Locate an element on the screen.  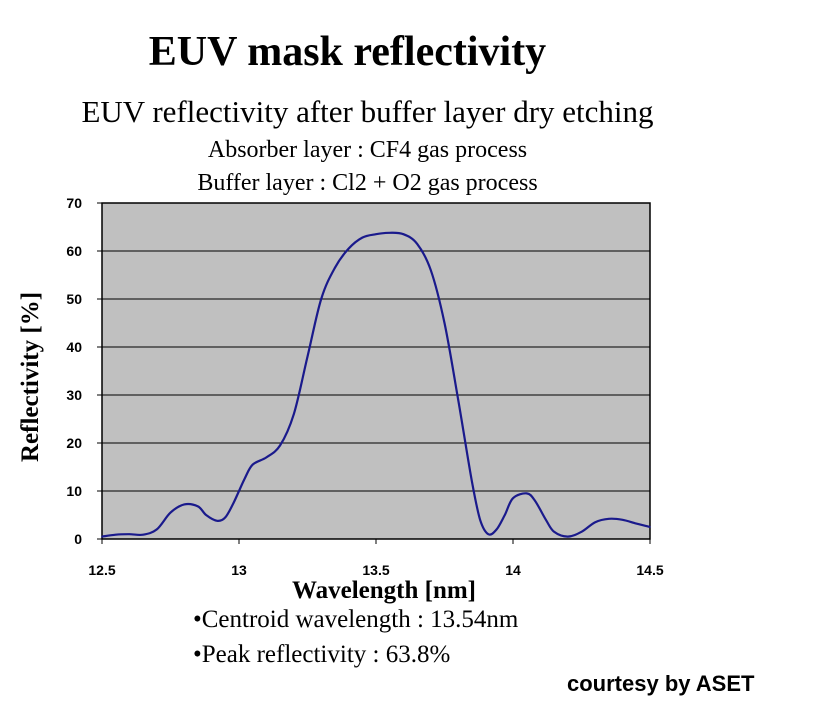
y-tick-label: 40 is located at coordinates (74, 347).